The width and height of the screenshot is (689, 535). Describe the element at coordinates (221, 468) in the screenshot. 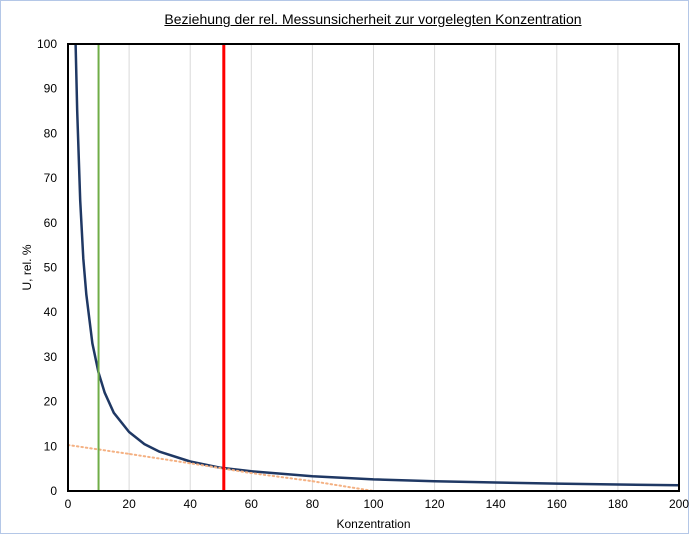

I see `trend-line` at that location.